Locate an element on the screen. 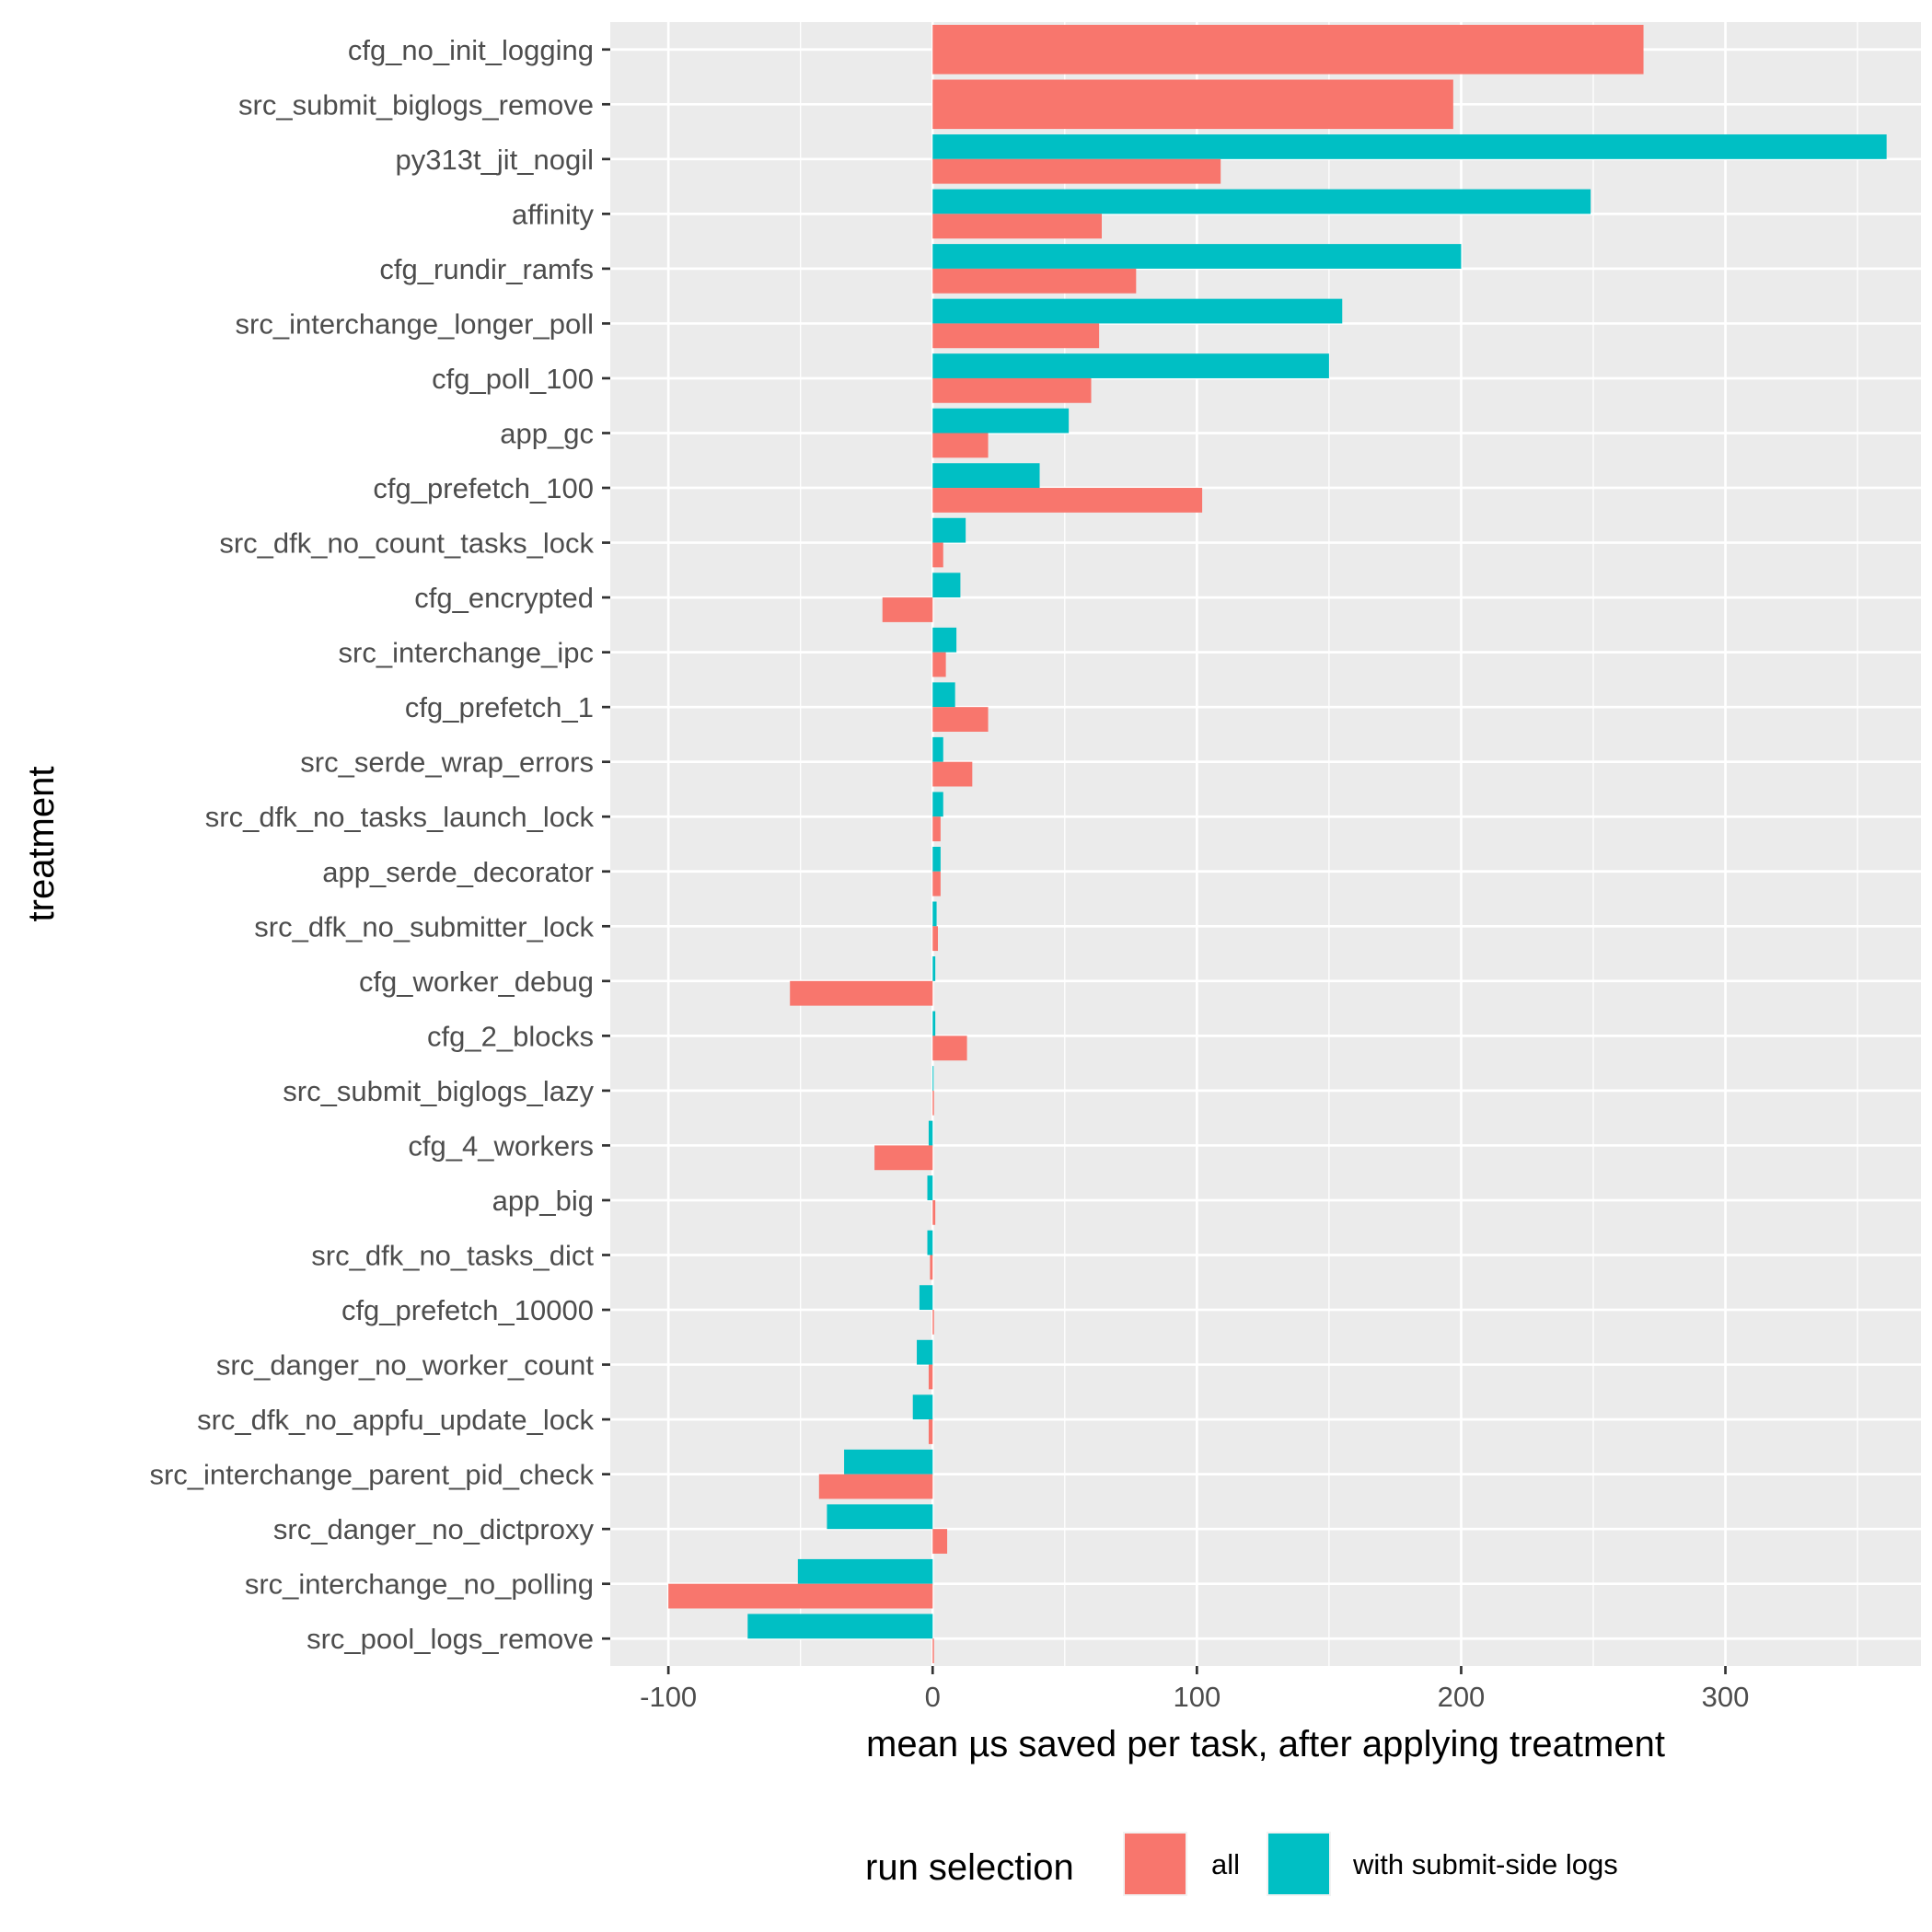  y-tick-label: src_pool_logs_remove is located at coordinates (451, 1639).